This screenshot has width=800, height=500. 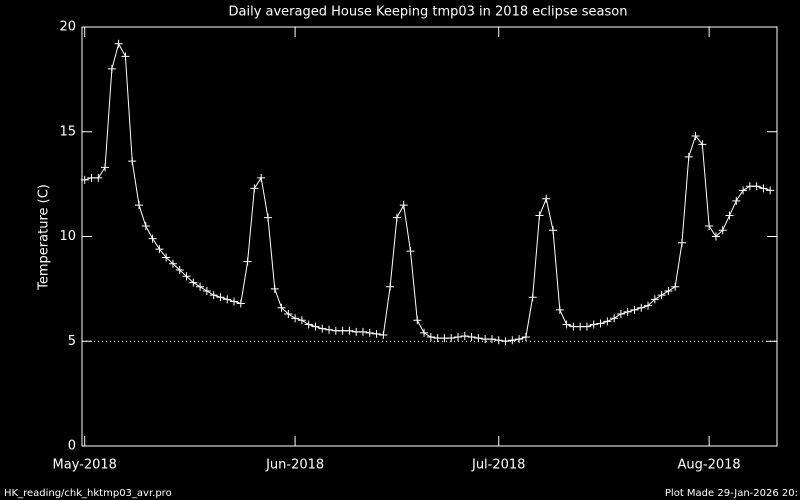 What do you see at coordinates (72, 341) in the screenshot?
I see `y-tick-label: 5` at bounding box center [72, 341].